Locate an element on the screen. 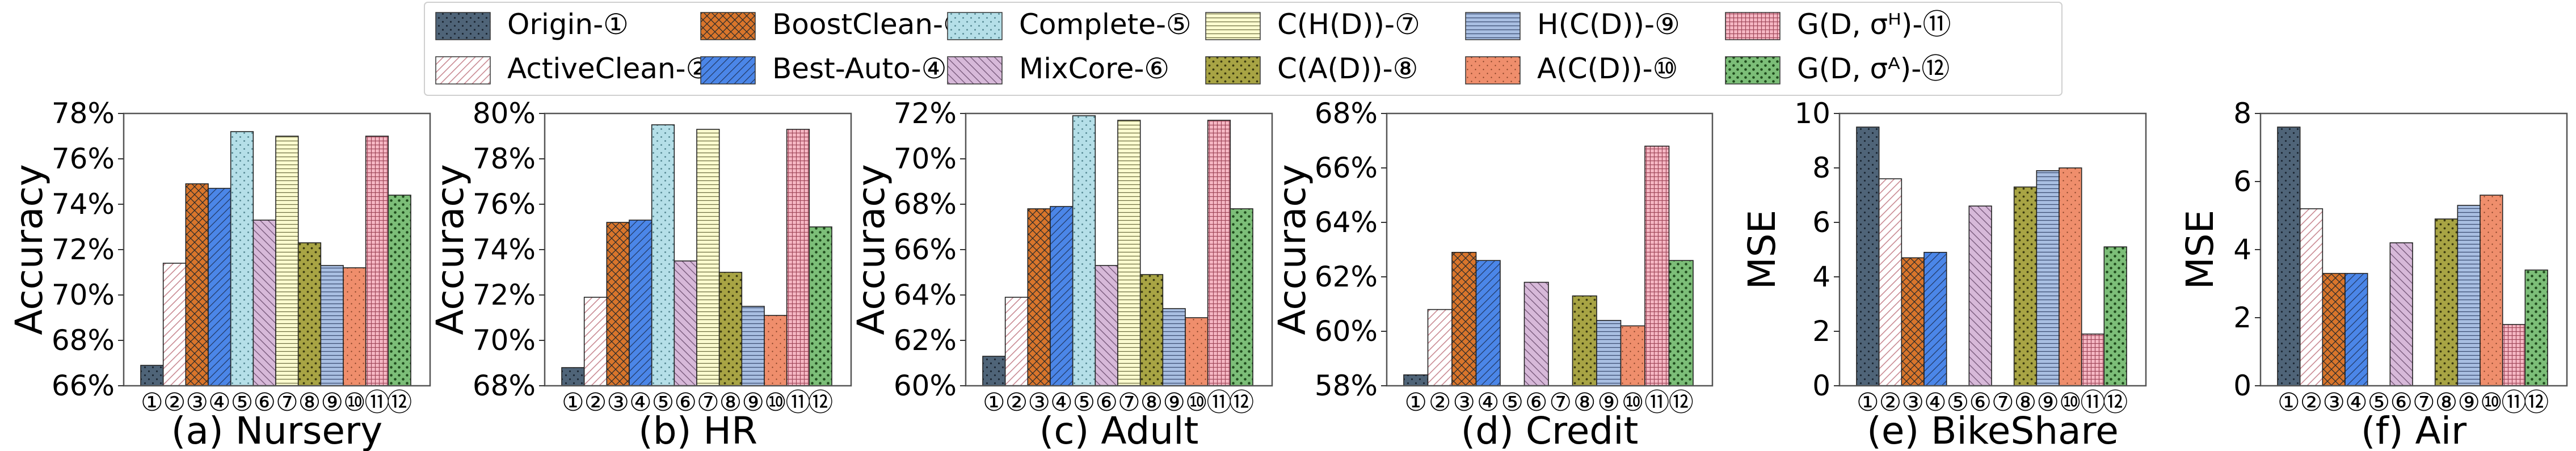 The image size is (2576, 451). legend-label: ActiveClean-② is located at coordinates (609, 68).